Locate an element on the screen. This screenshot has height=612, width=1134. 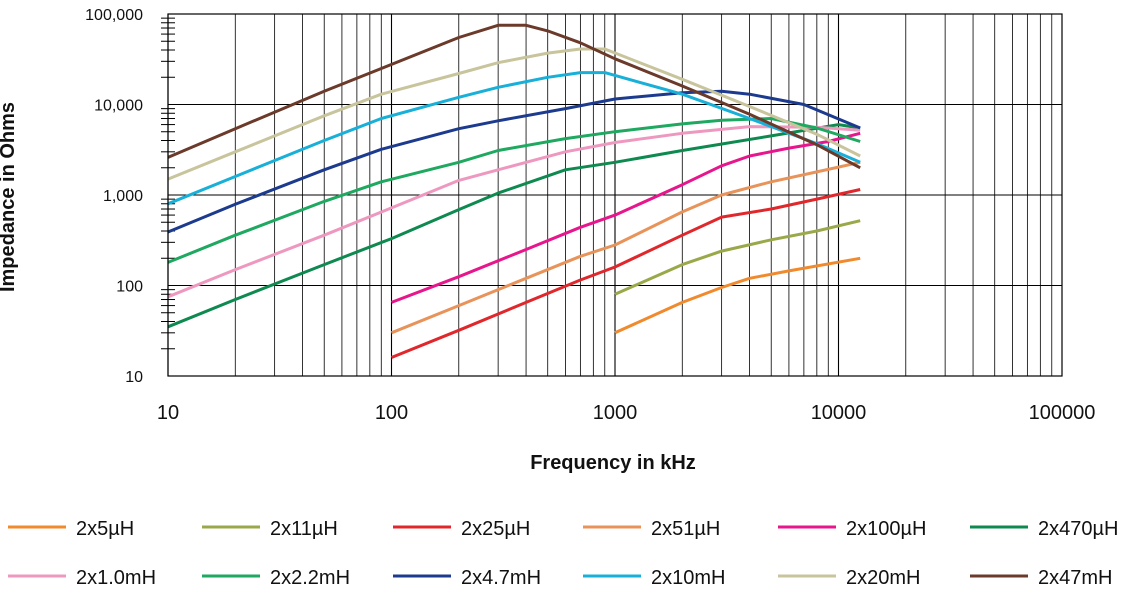
legend-item: 2x100µH is located at coordinates (852, 529).